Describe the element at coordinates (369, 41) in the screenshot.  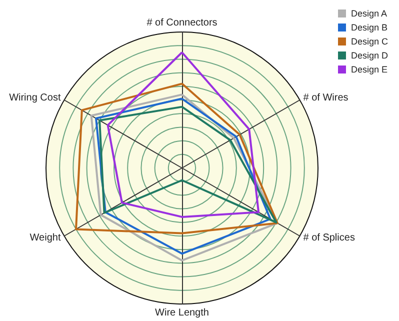
I see `legend-label: Design C` at that location.